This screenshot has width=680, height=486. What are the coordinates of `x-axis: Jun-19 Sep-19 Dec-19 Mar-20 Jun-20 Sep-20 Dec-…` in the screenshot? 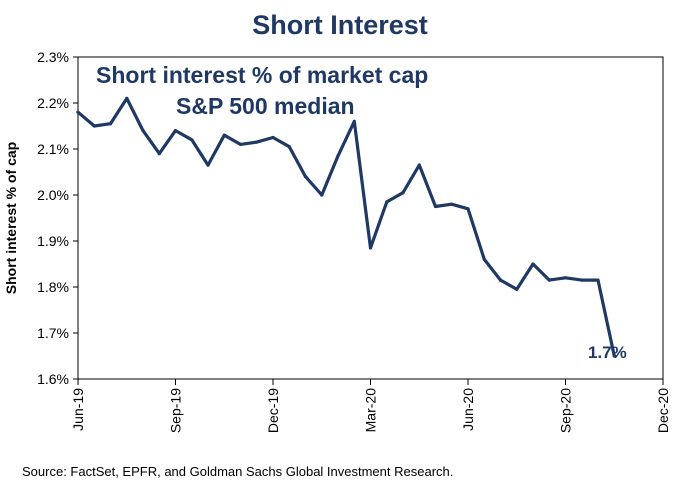 It's located at (370, 406).